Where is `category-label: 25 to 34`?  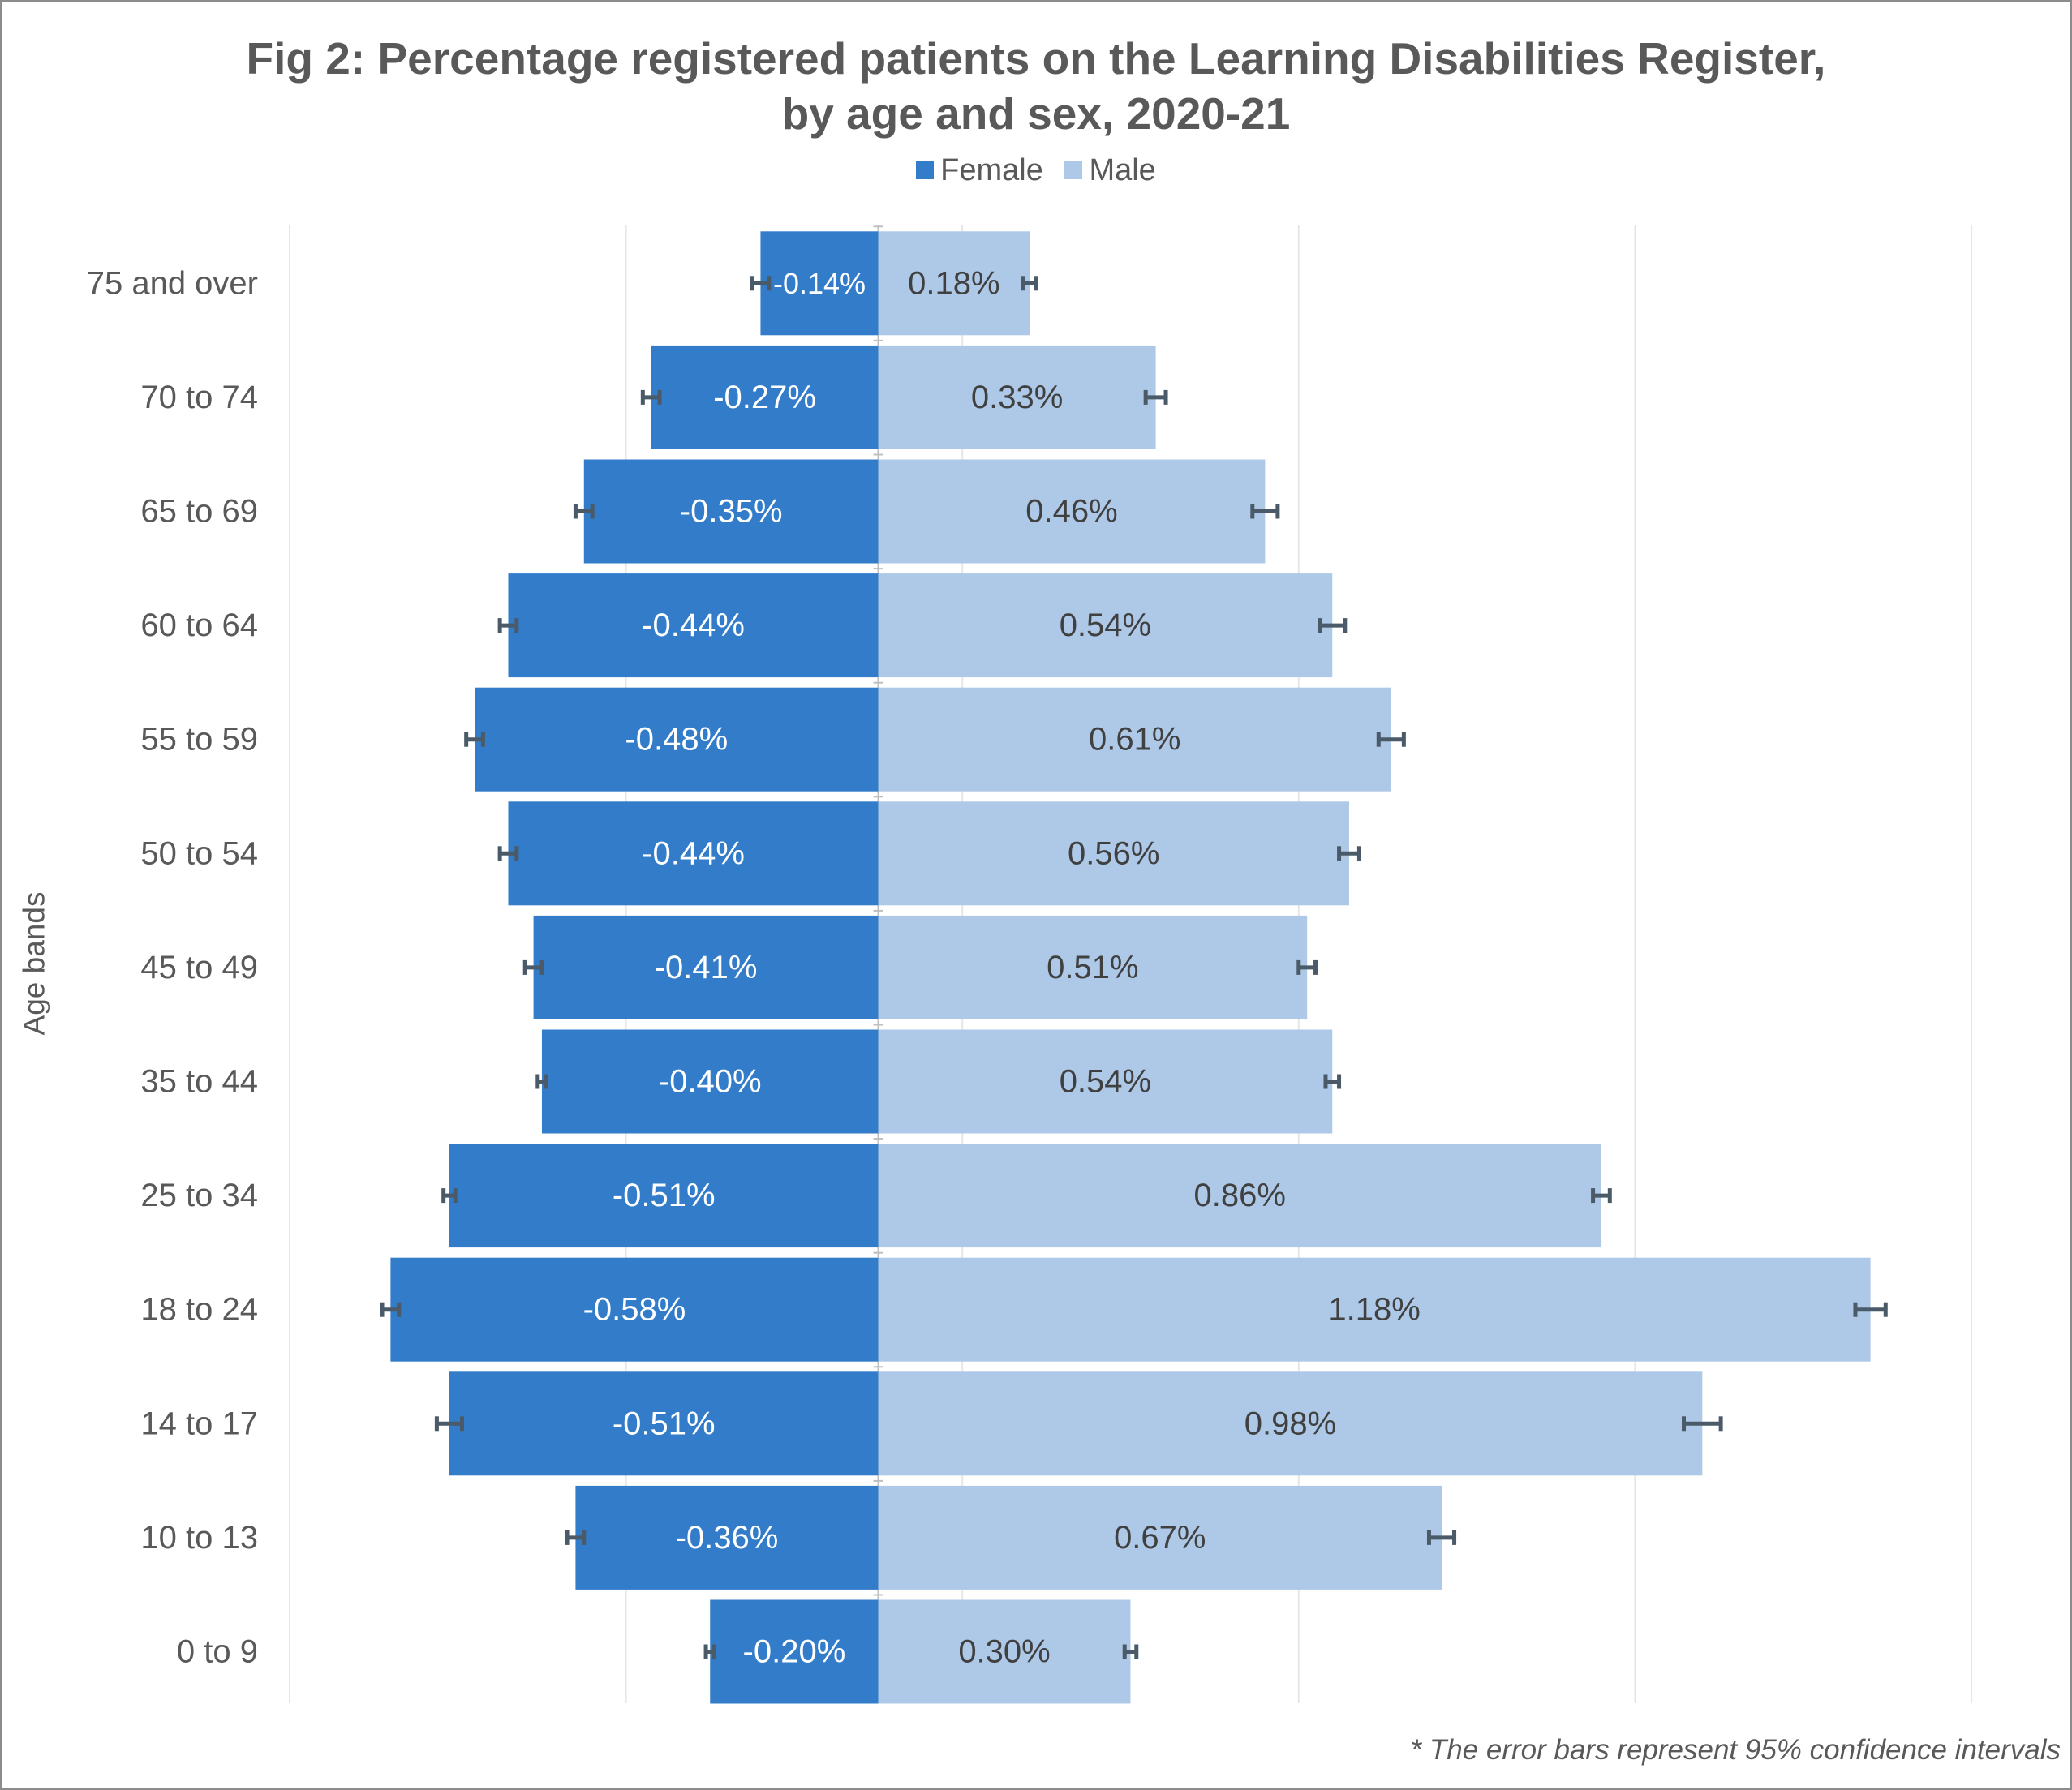 category-label: 25 to 34 is located at coordinates (199, 1195).